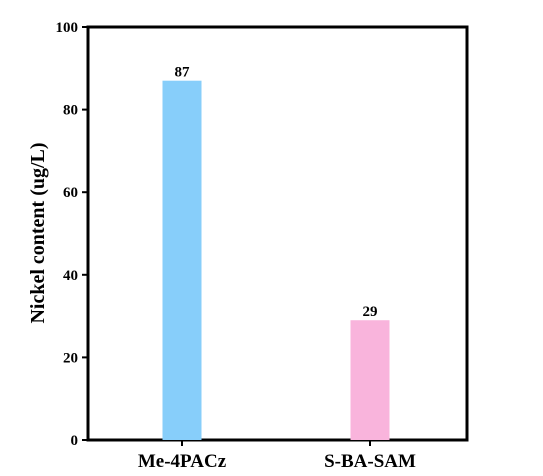 The image size is (543, 476). Describe the element at coordinates (70, 358) in the screenshot. I see `y-tick-label: 20` at that location.